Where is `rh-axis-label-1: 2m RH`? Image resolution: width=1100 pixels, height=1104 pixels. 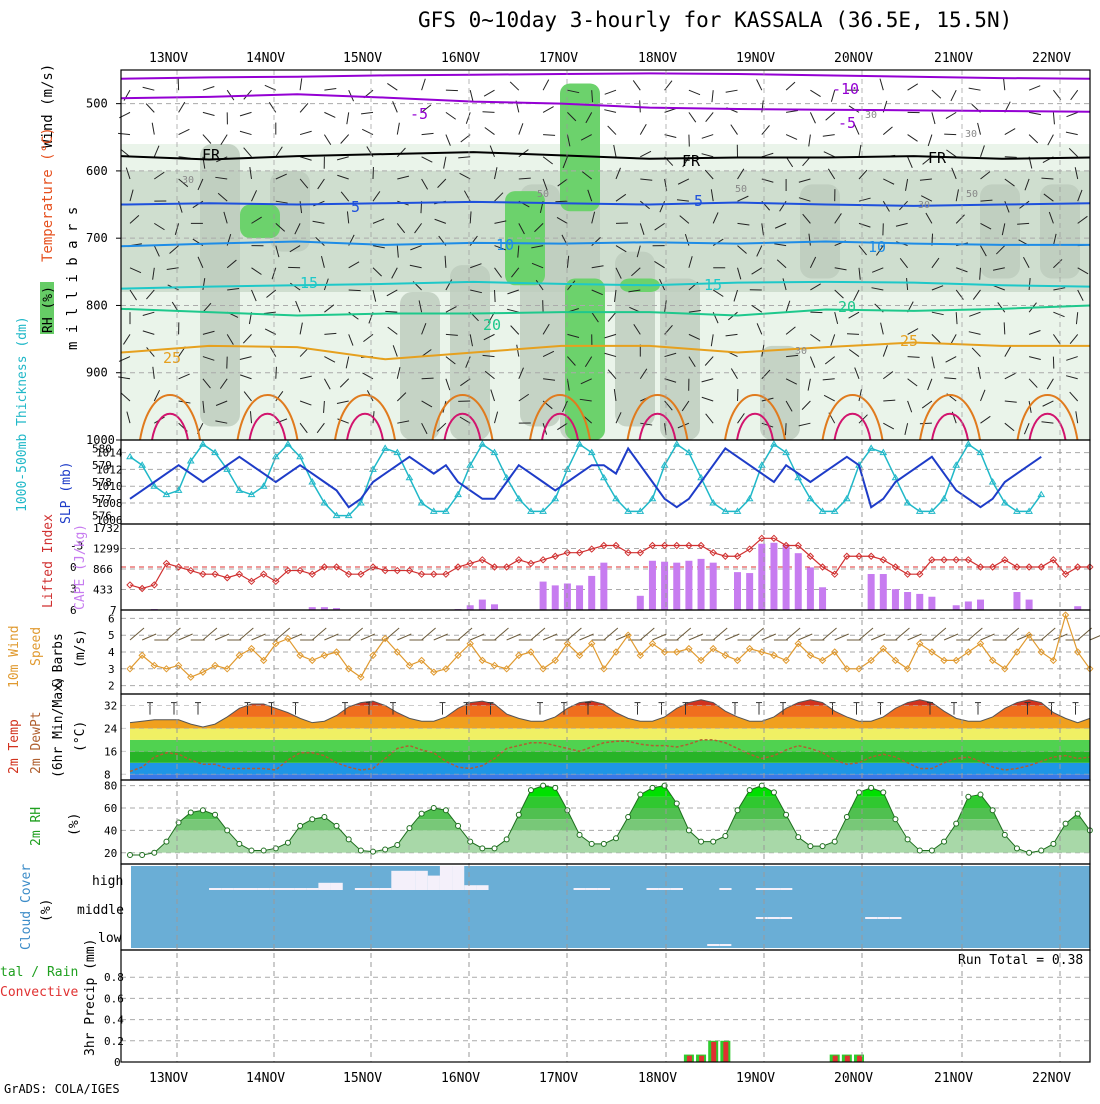 rh-axis-label-1: 2m RH is located at coordinates (36, 826).